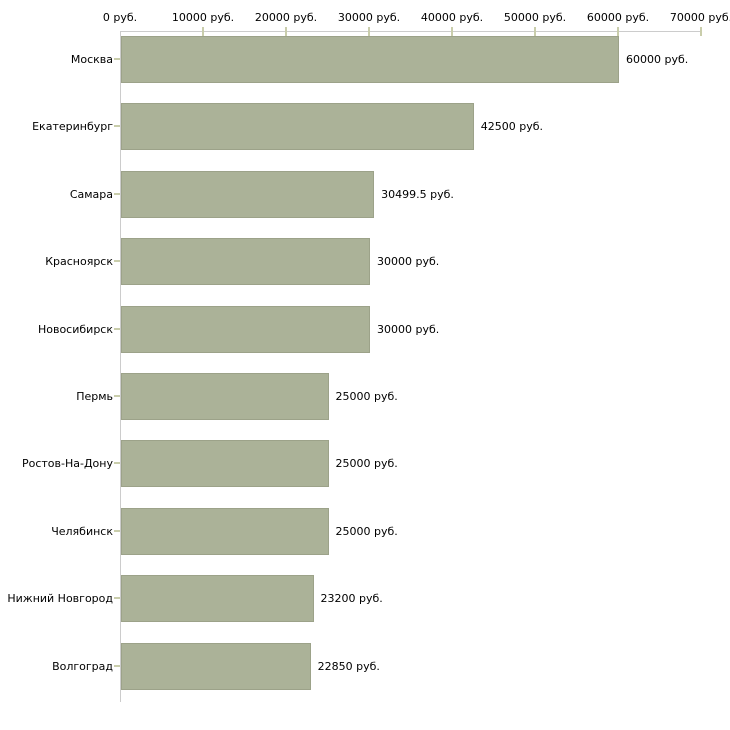 Image resolution: width=730 pixels, height=730 pixels. What do you see at coordinates (91, 59) in the screenshot?
I see `category-label: Москва` at bounding box center [91, 59].